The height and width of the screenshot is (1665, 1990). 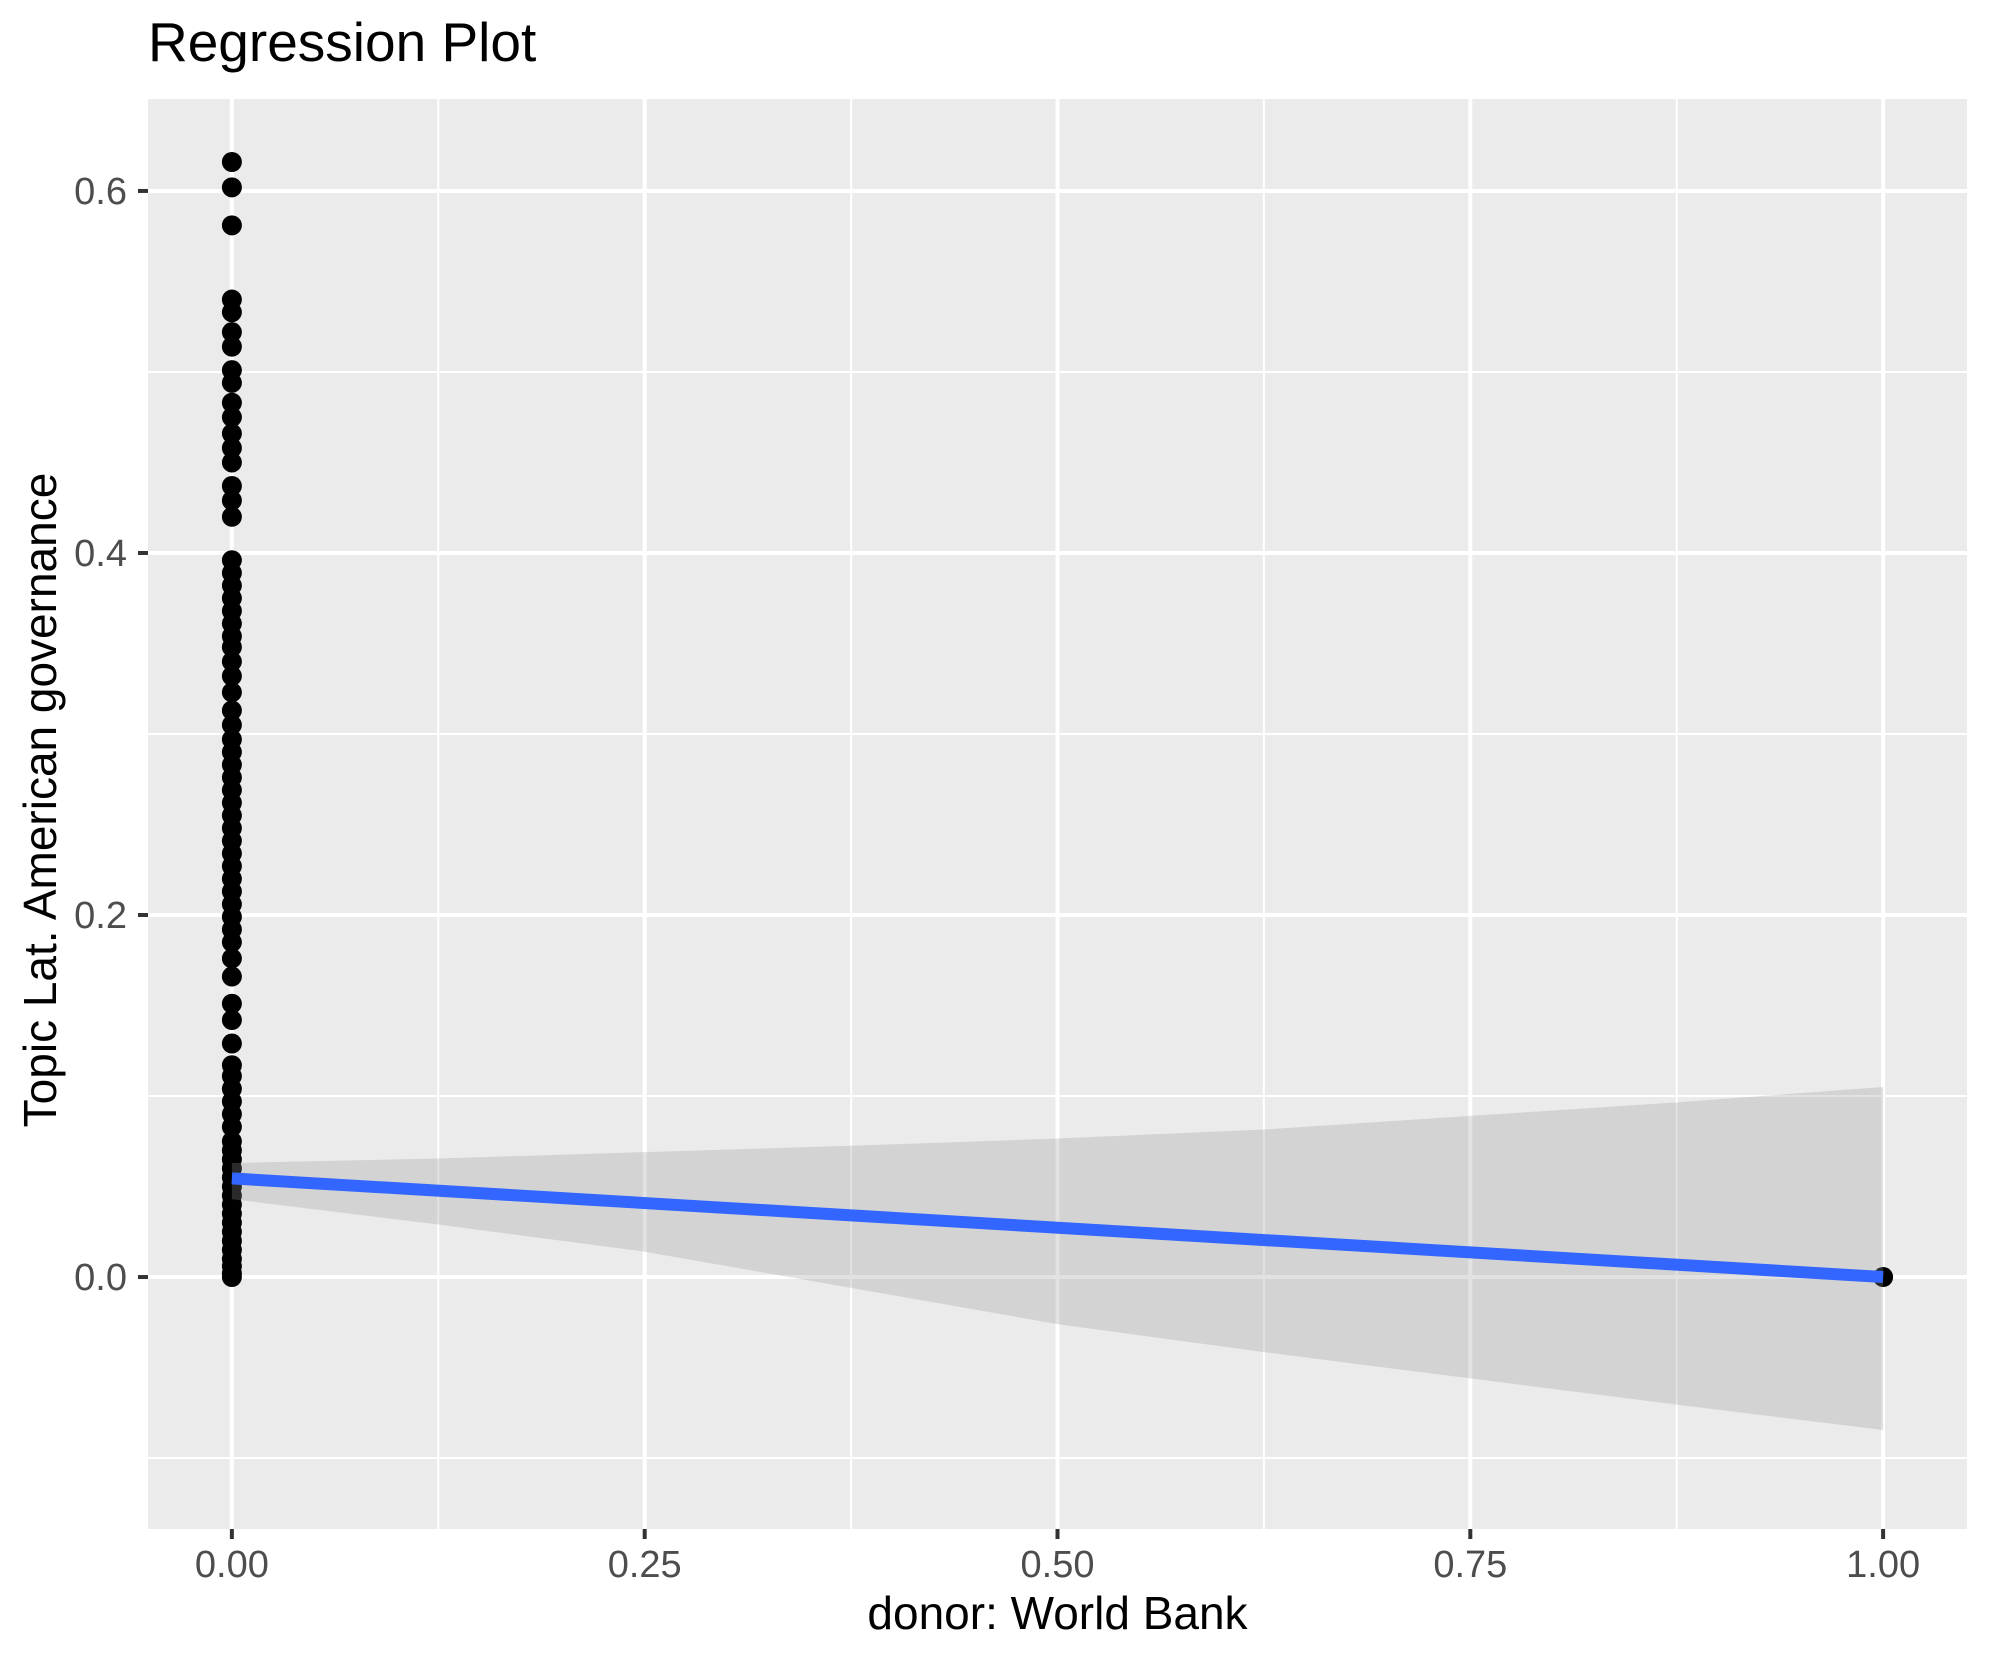 What do you see at coordinates (645, 1565) in the screenshot?
I see `x-tick-label: 0.25` at bounding box center [645, 1565].